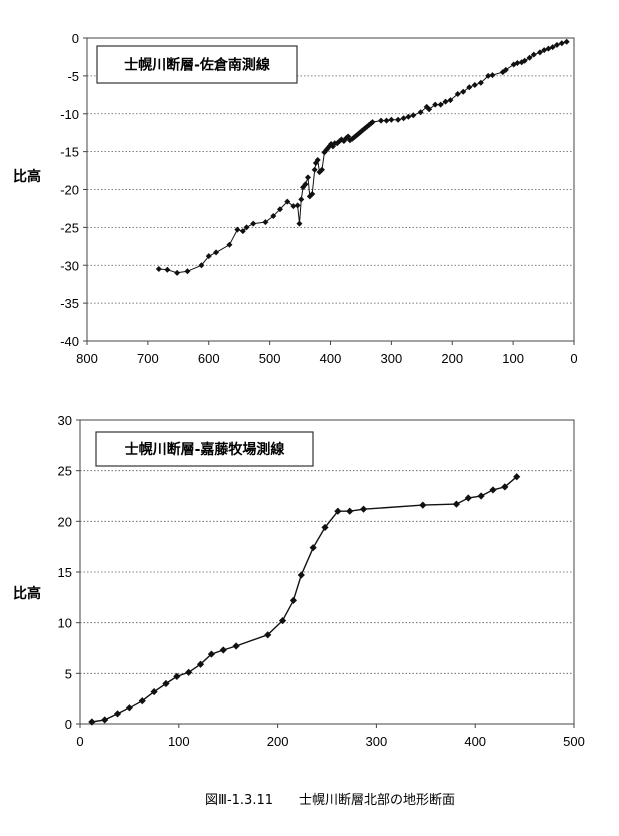  Describe the element at coordinates (65, 420) in the screenshot. I see `y-tick-label: 30` at that location.